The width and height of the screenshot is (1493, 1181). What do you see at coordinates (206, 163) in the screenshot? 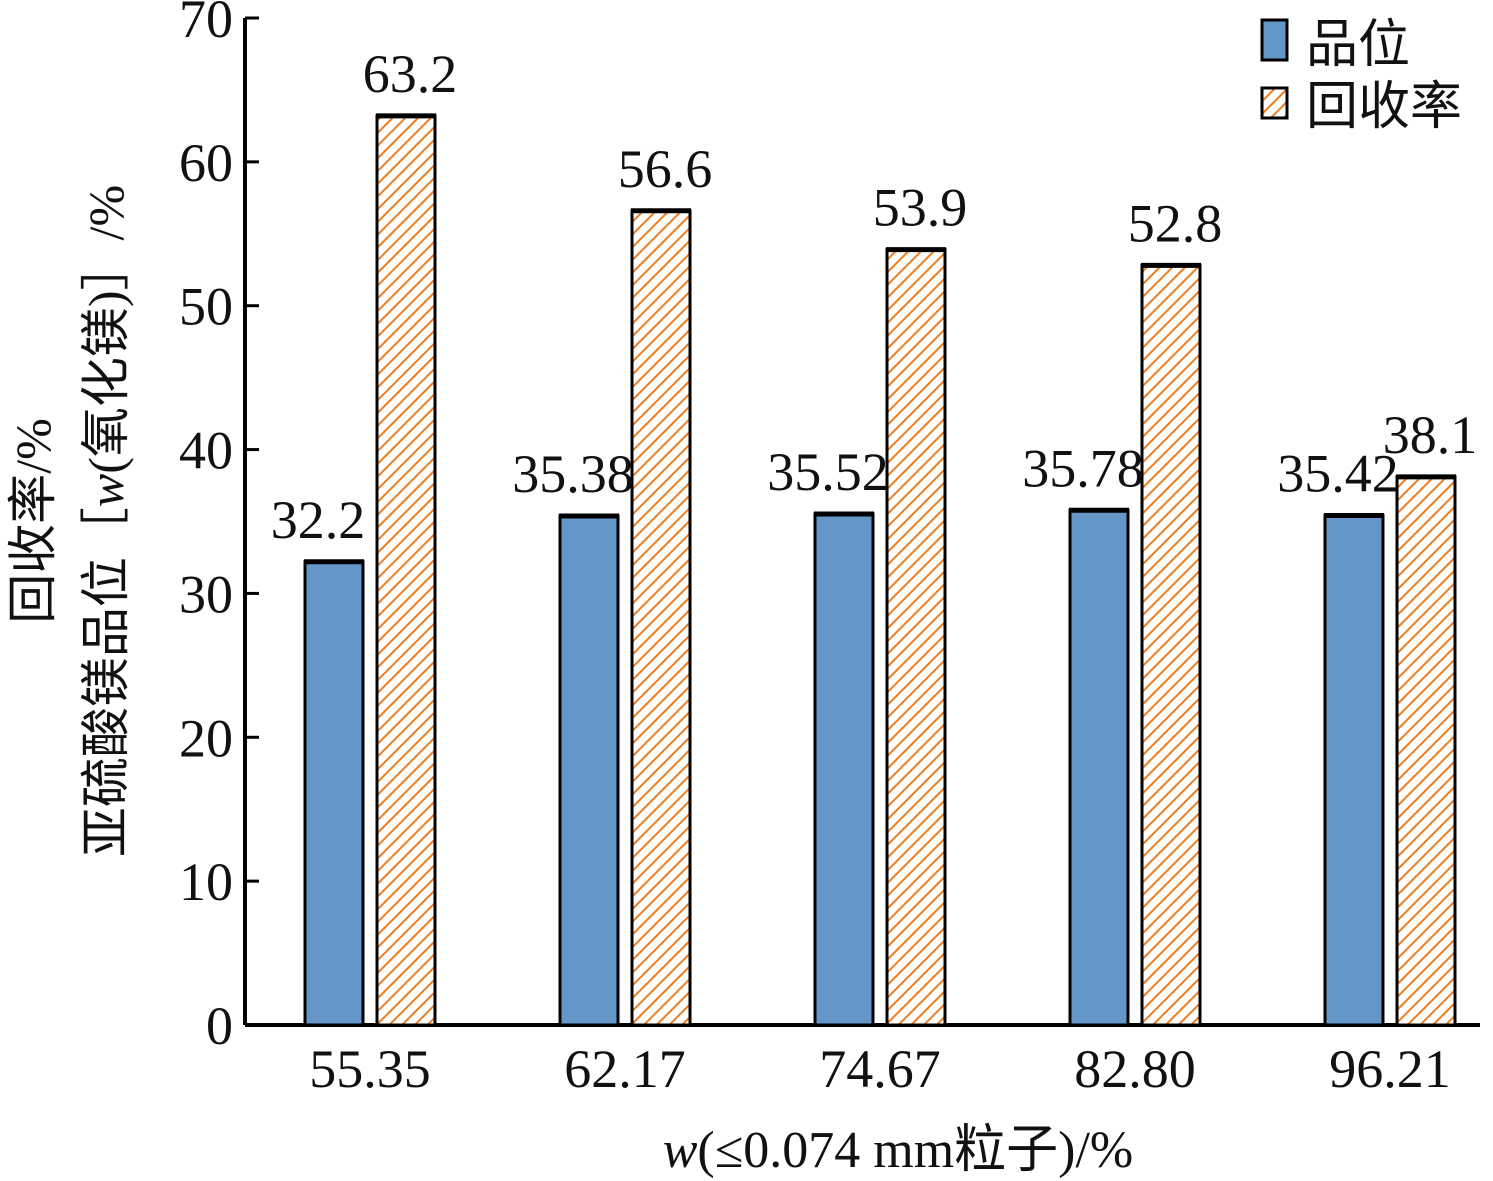
I see `y-tick-label: 60` at bounding box center [206, 163].